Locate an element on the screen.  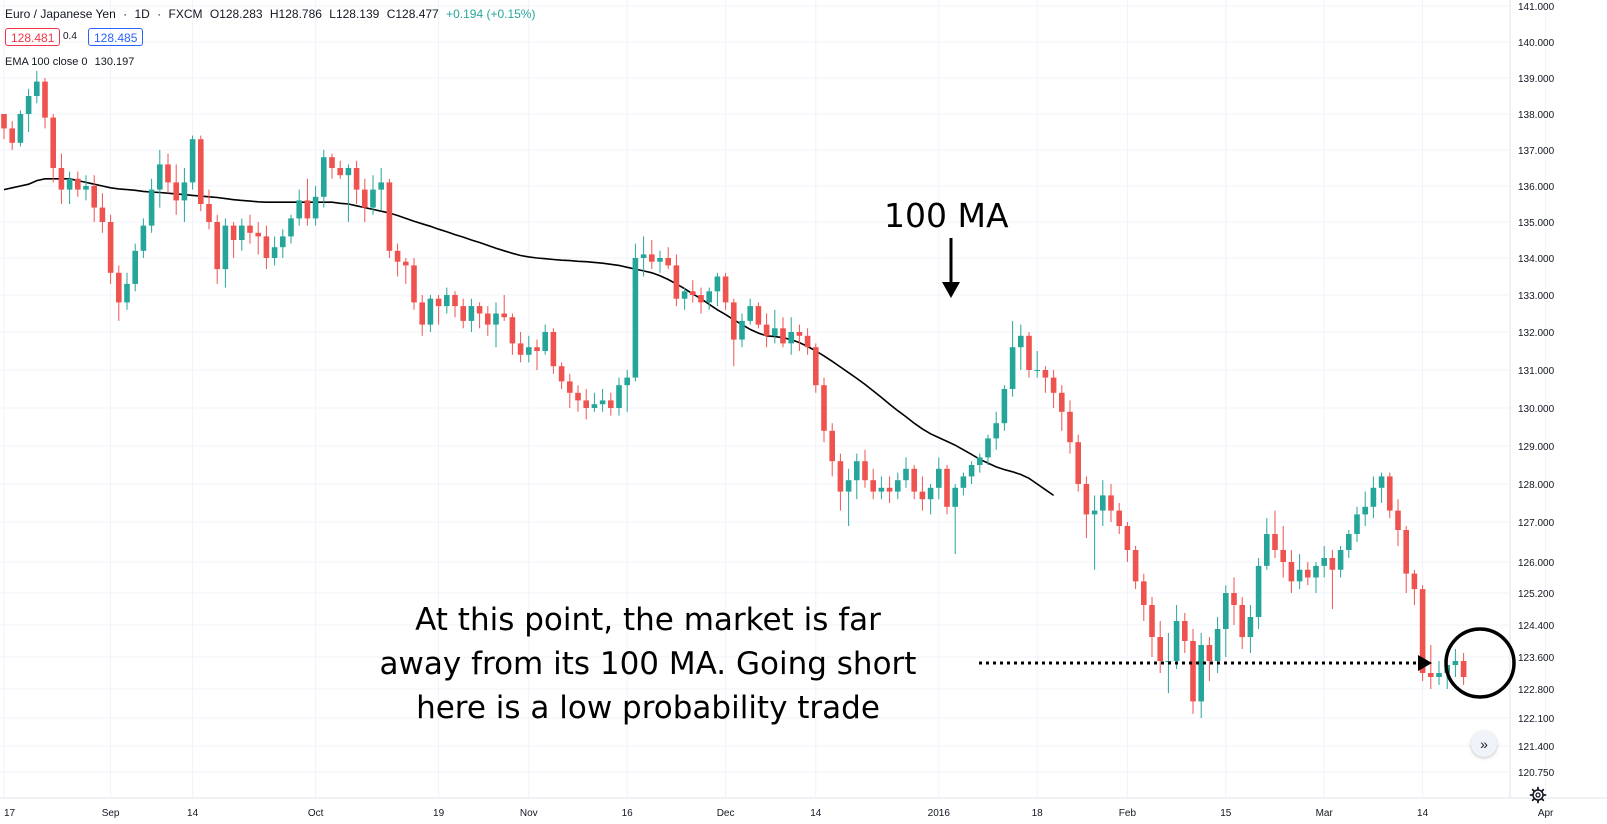
symbol-name: Euro / Japanese Yen is located at coordinates (60, 14).